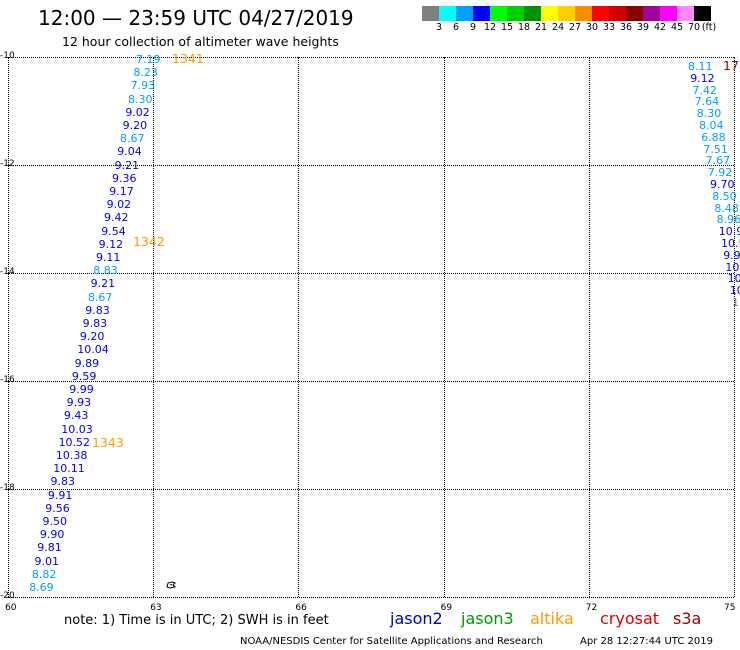 This screenshot has width=740, height=650. Describe the element at coordinates (722, 184) in the screenshot. I see `swh-value: 9.70` at that location.